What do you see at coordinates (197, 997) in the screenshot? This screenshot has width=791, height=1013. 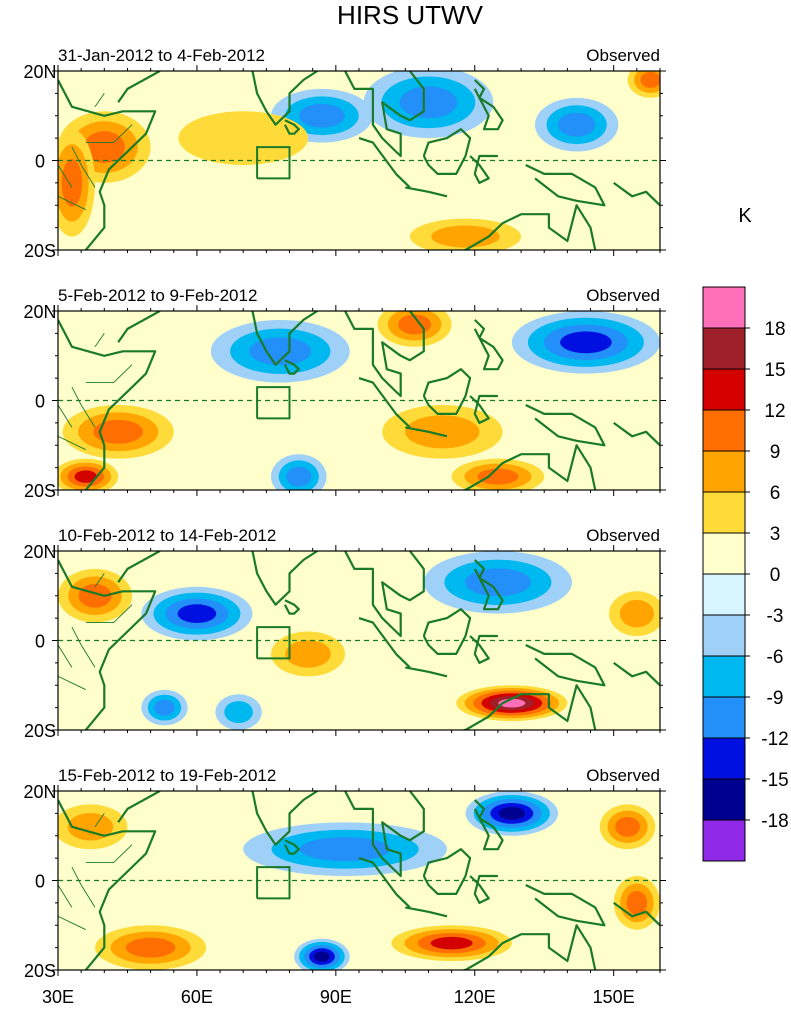 I see `x-tick-label: 60E` at bounding box center [197, 997].